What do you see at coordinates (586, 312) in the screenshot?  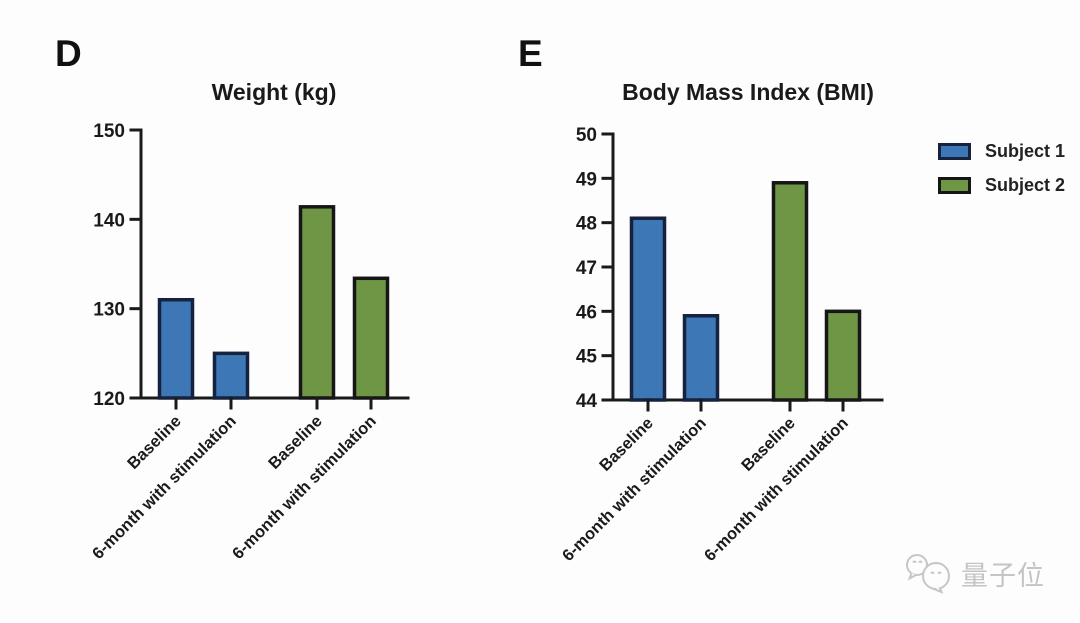 I see `y-tick-label: 46` at bounding box center [586, 312].